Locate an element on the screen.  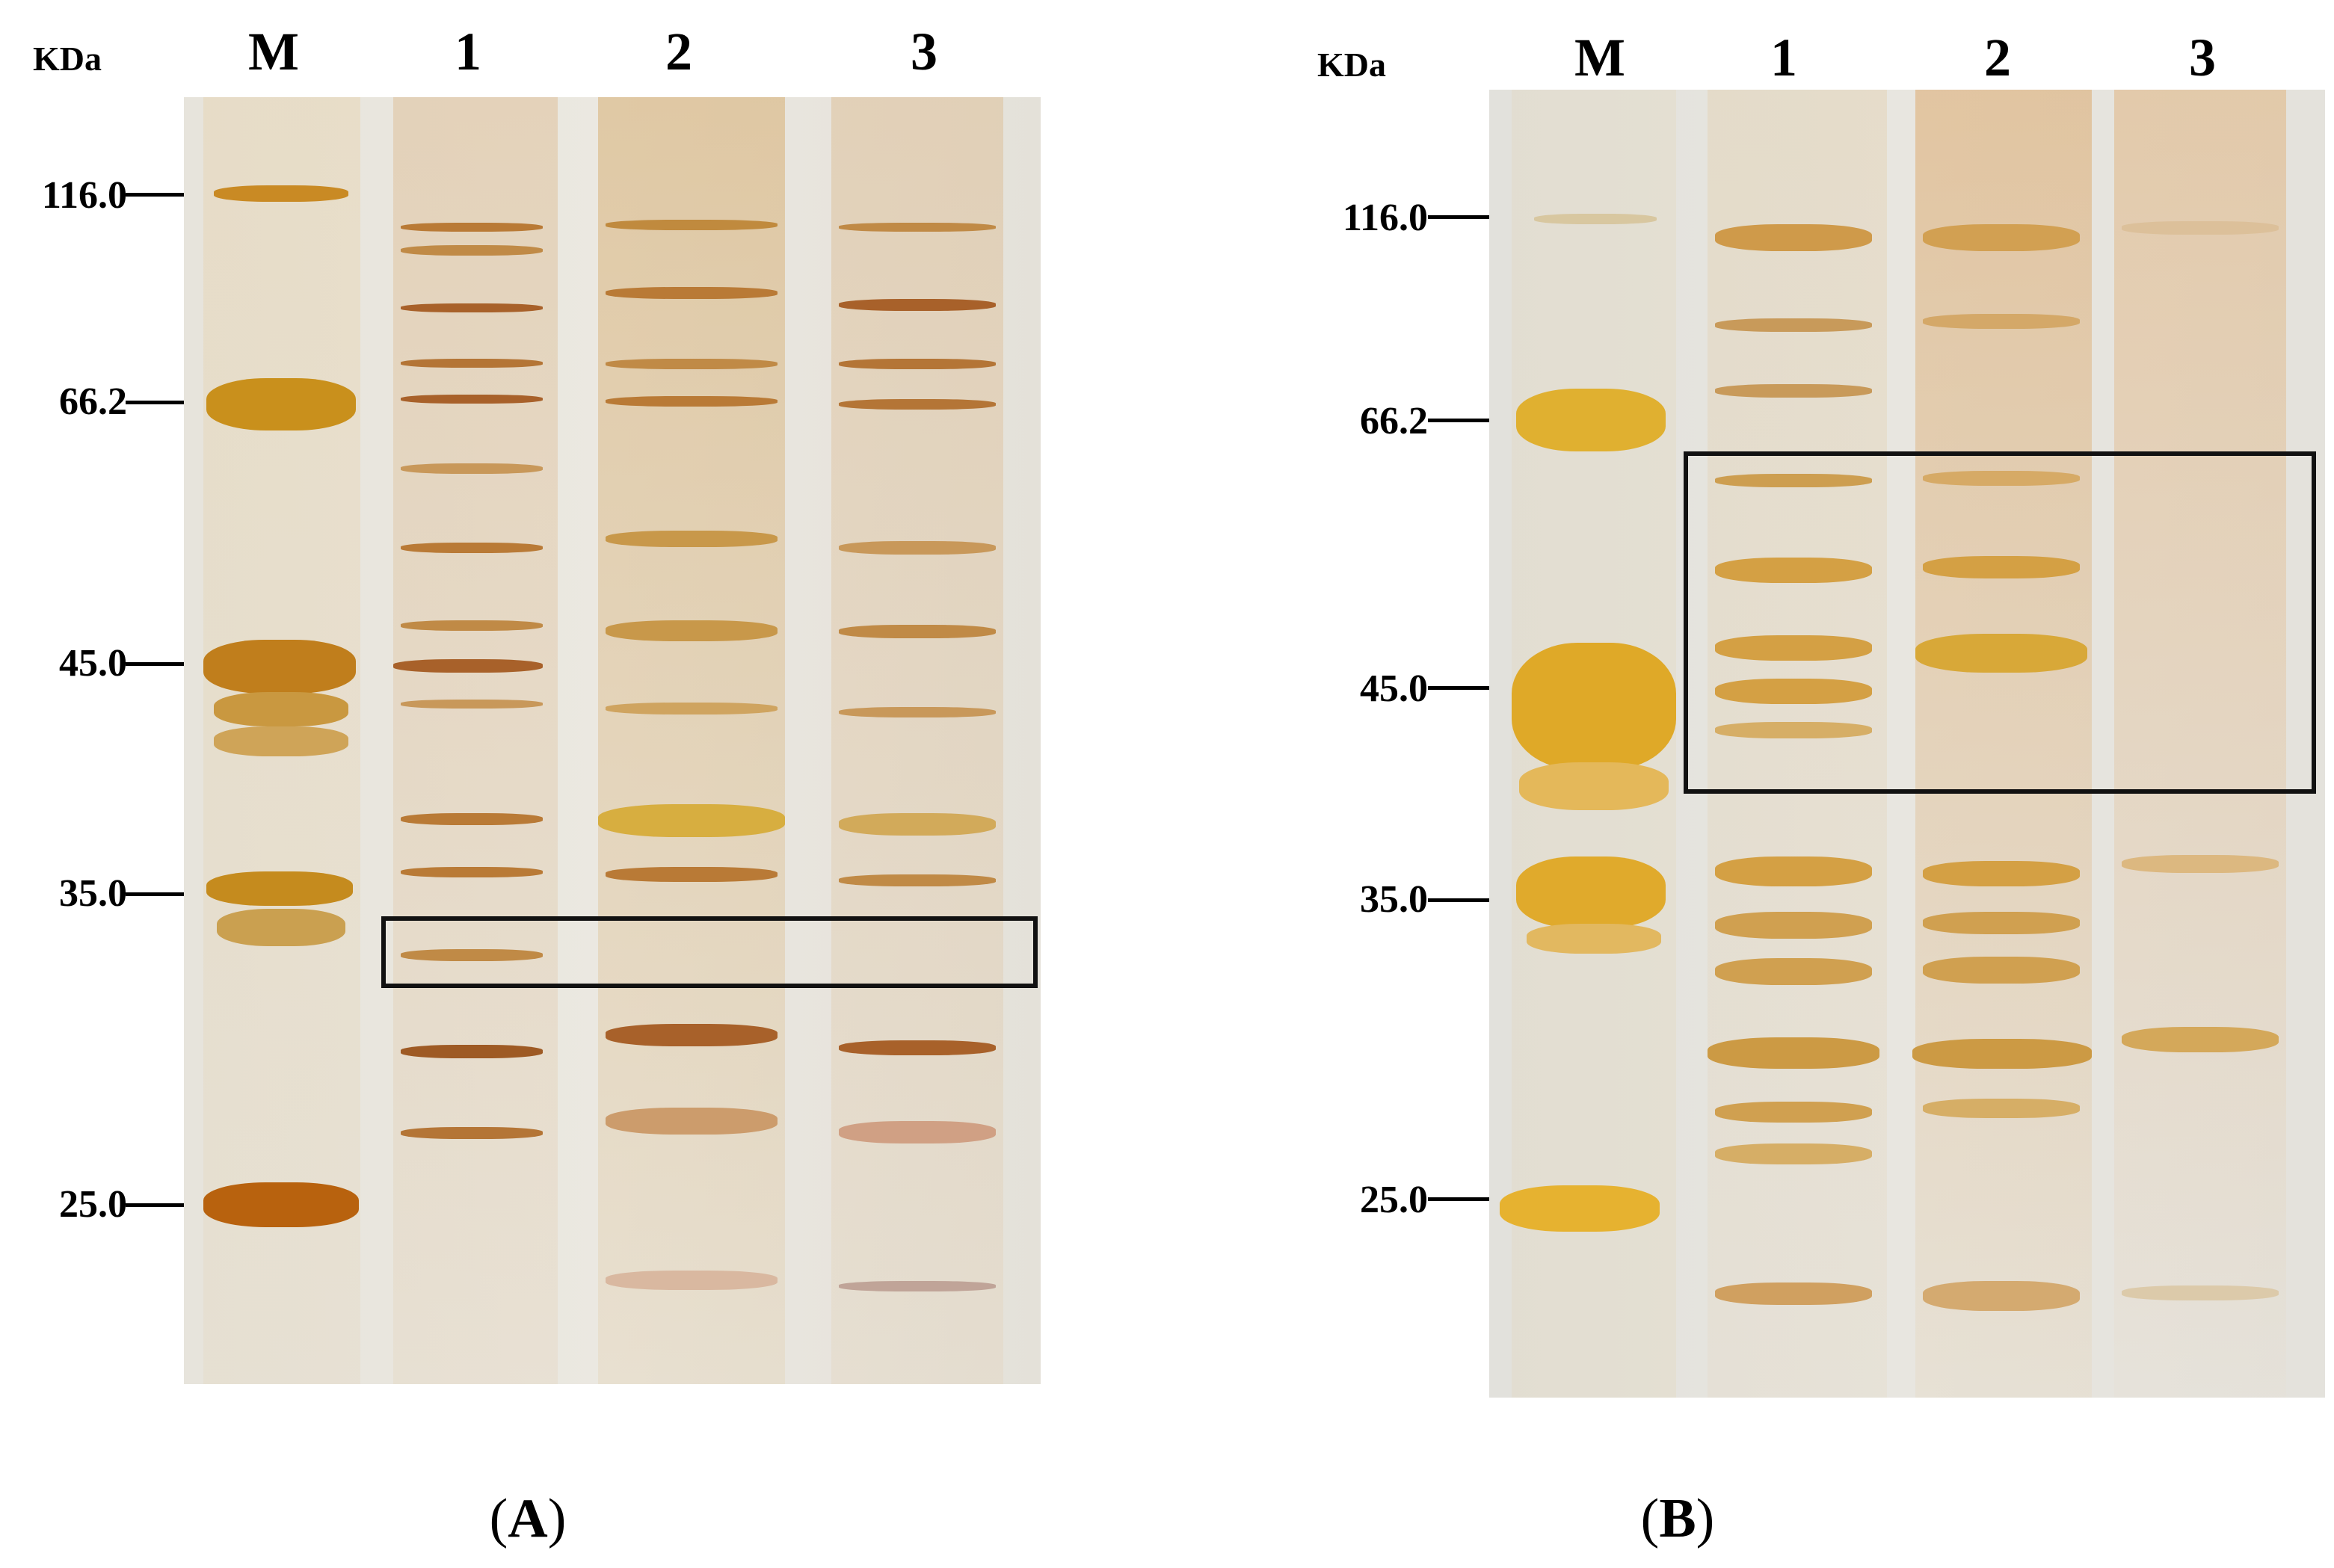
panel-caption-b: (B) is located at coordinates (1677, 1518).